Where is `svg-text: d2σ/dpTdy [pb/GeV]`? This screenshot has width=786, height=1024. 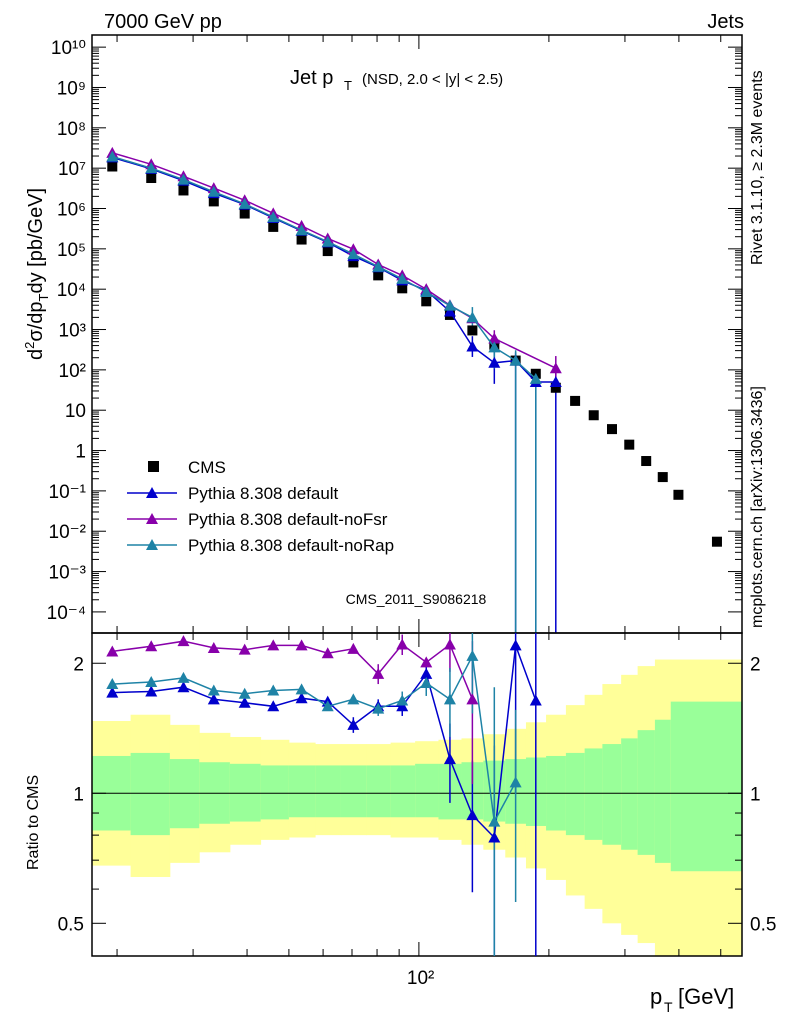
svg-text: d2σ/dpTdy [pb/GeV] is located at coordinates (36, 274).